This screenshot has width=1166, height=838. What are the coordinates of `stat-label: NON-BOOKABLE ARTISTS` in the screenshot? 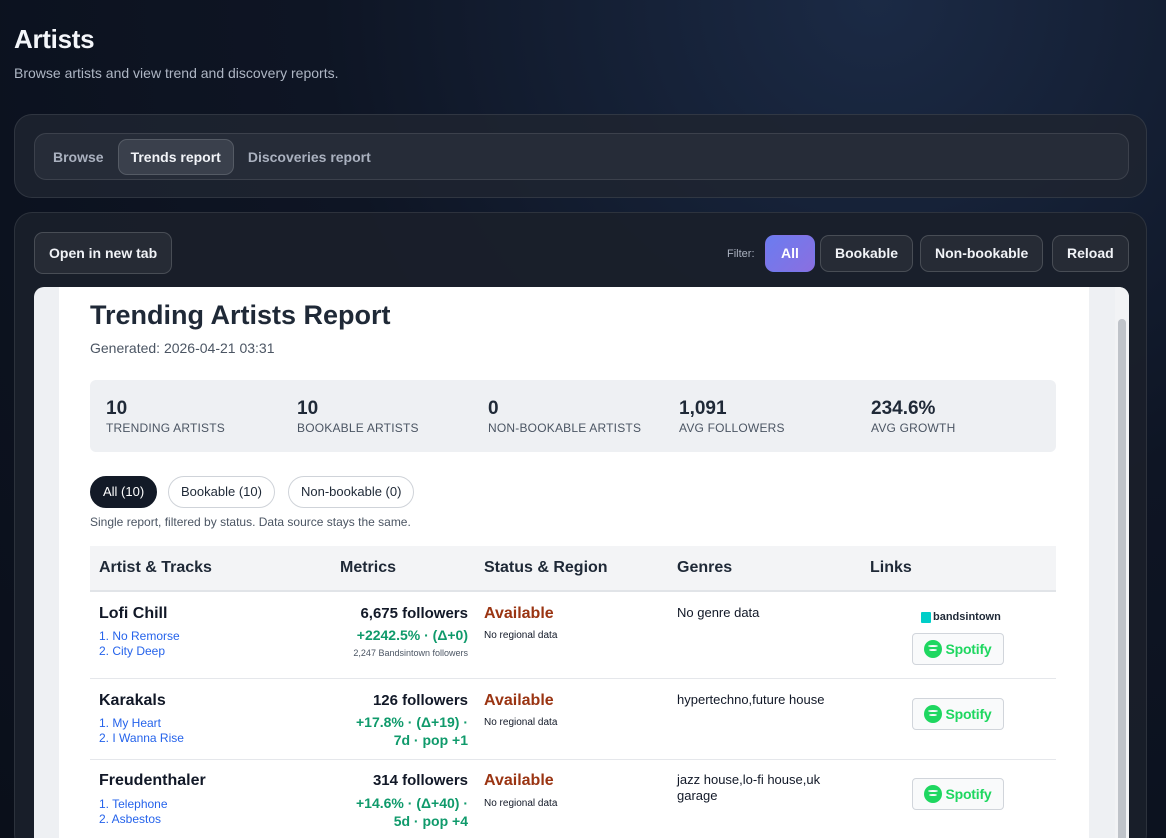 It's located at (565, 428).